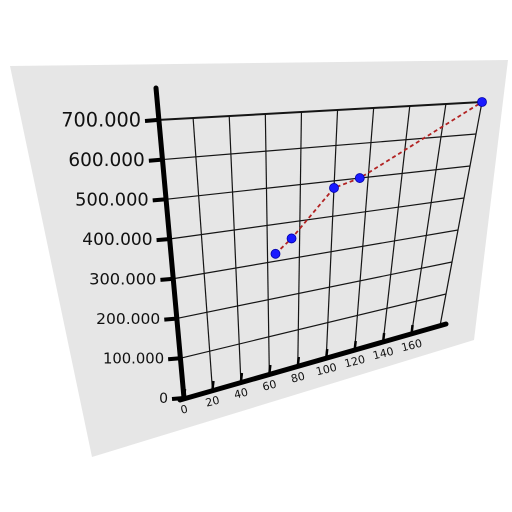  Describe the element at coordinates (133, 358) in the screenshot. I see `y-tick-label: 100.000` at that location.